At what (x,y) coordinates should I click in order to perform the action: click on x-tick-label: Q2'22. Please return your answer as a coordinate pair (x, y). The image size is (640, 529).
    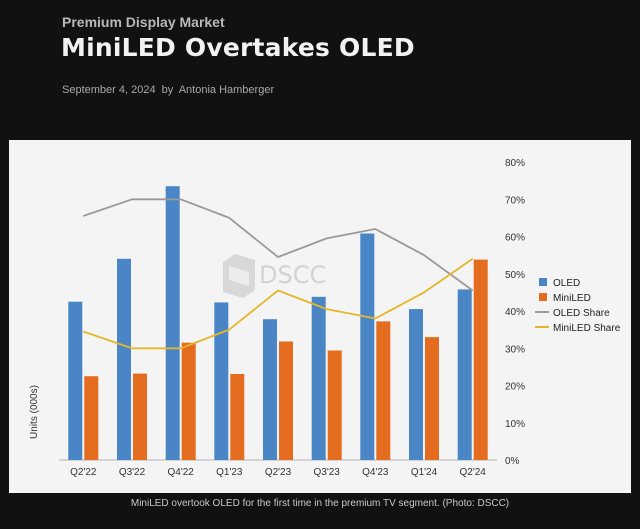
    Looking at the image, I should click on (83, 472).